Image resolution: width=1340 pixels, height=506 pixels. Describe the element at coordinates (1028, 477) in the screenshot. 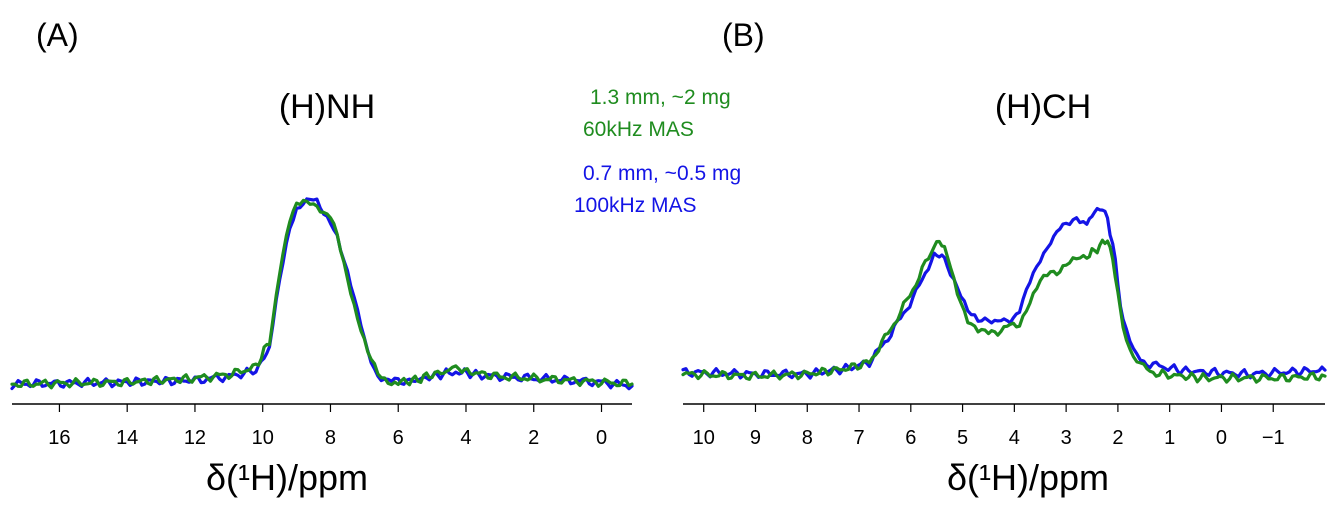

I see `panel-b-xlabel: δ(¹H)/ppm` at that location.